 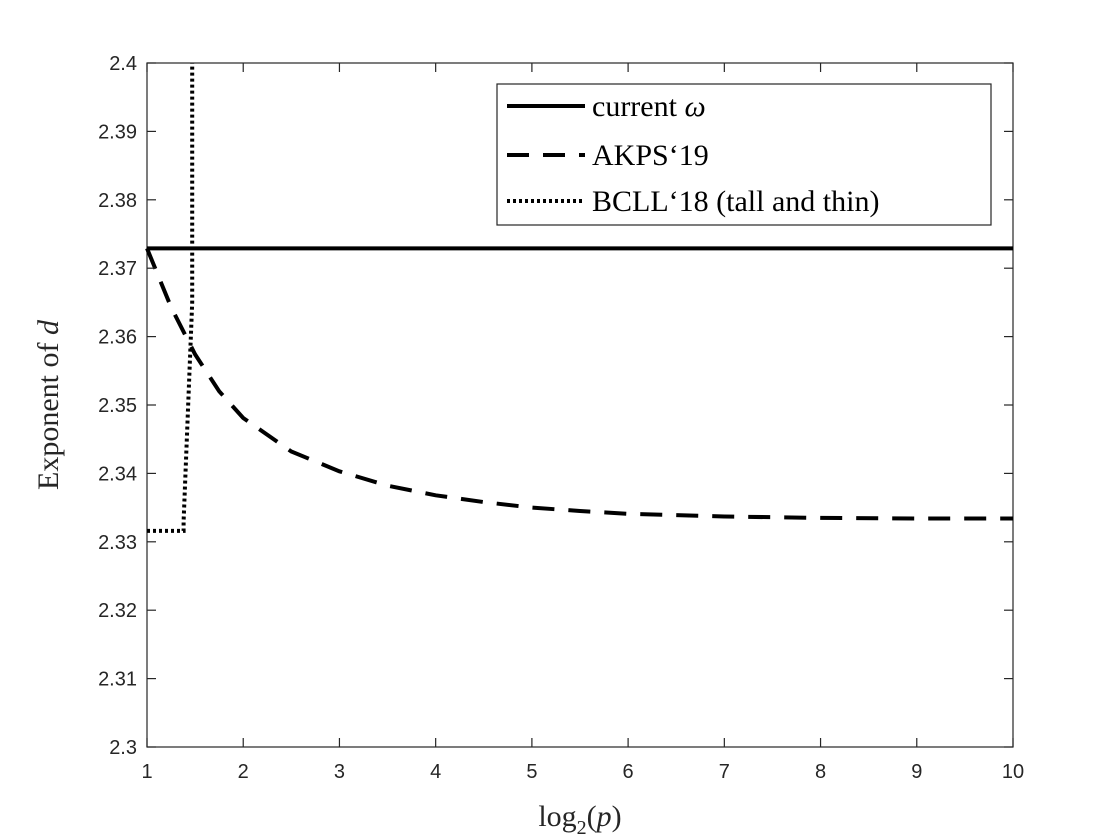 What do you see at coordinates (579, 819) in the screenshot?
I see `x-axis-label: log2(p)` at bounding box center [579, 819].